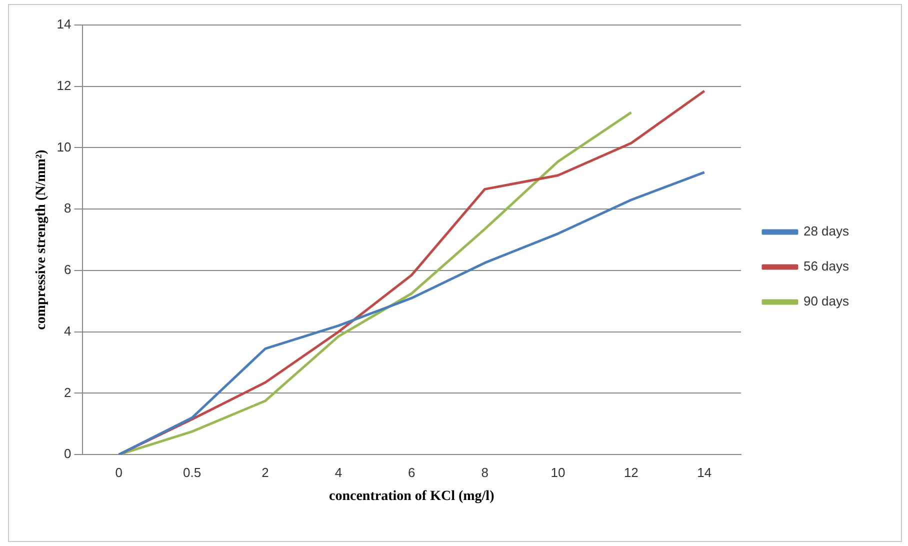 Image resolution: width=908 pixels, height=546 pixels. Describe the element at coordinates (558, 472) in the screenshot. I see `x-tick-label: 10` at that location.